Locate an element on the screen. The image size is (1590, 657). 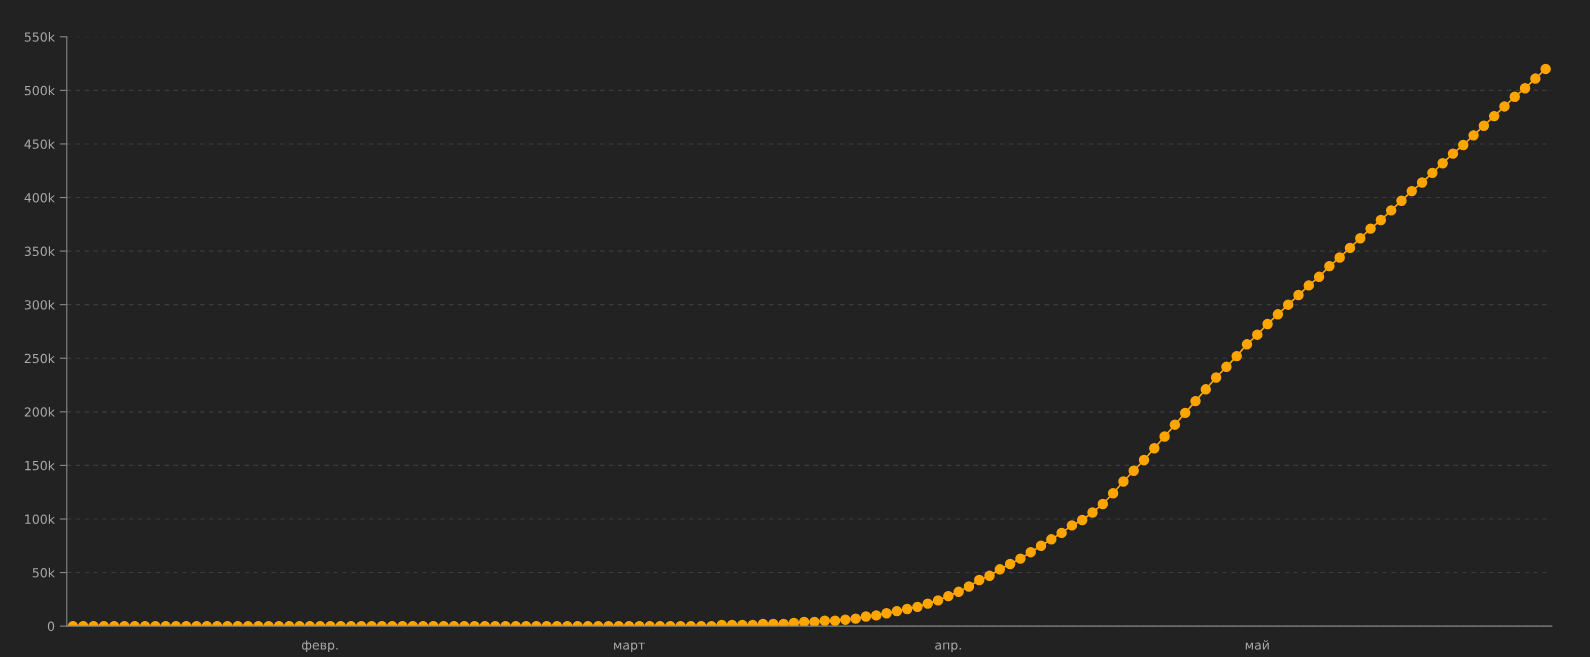
y-tick-label: 150k is located at coordinates (40, 465).